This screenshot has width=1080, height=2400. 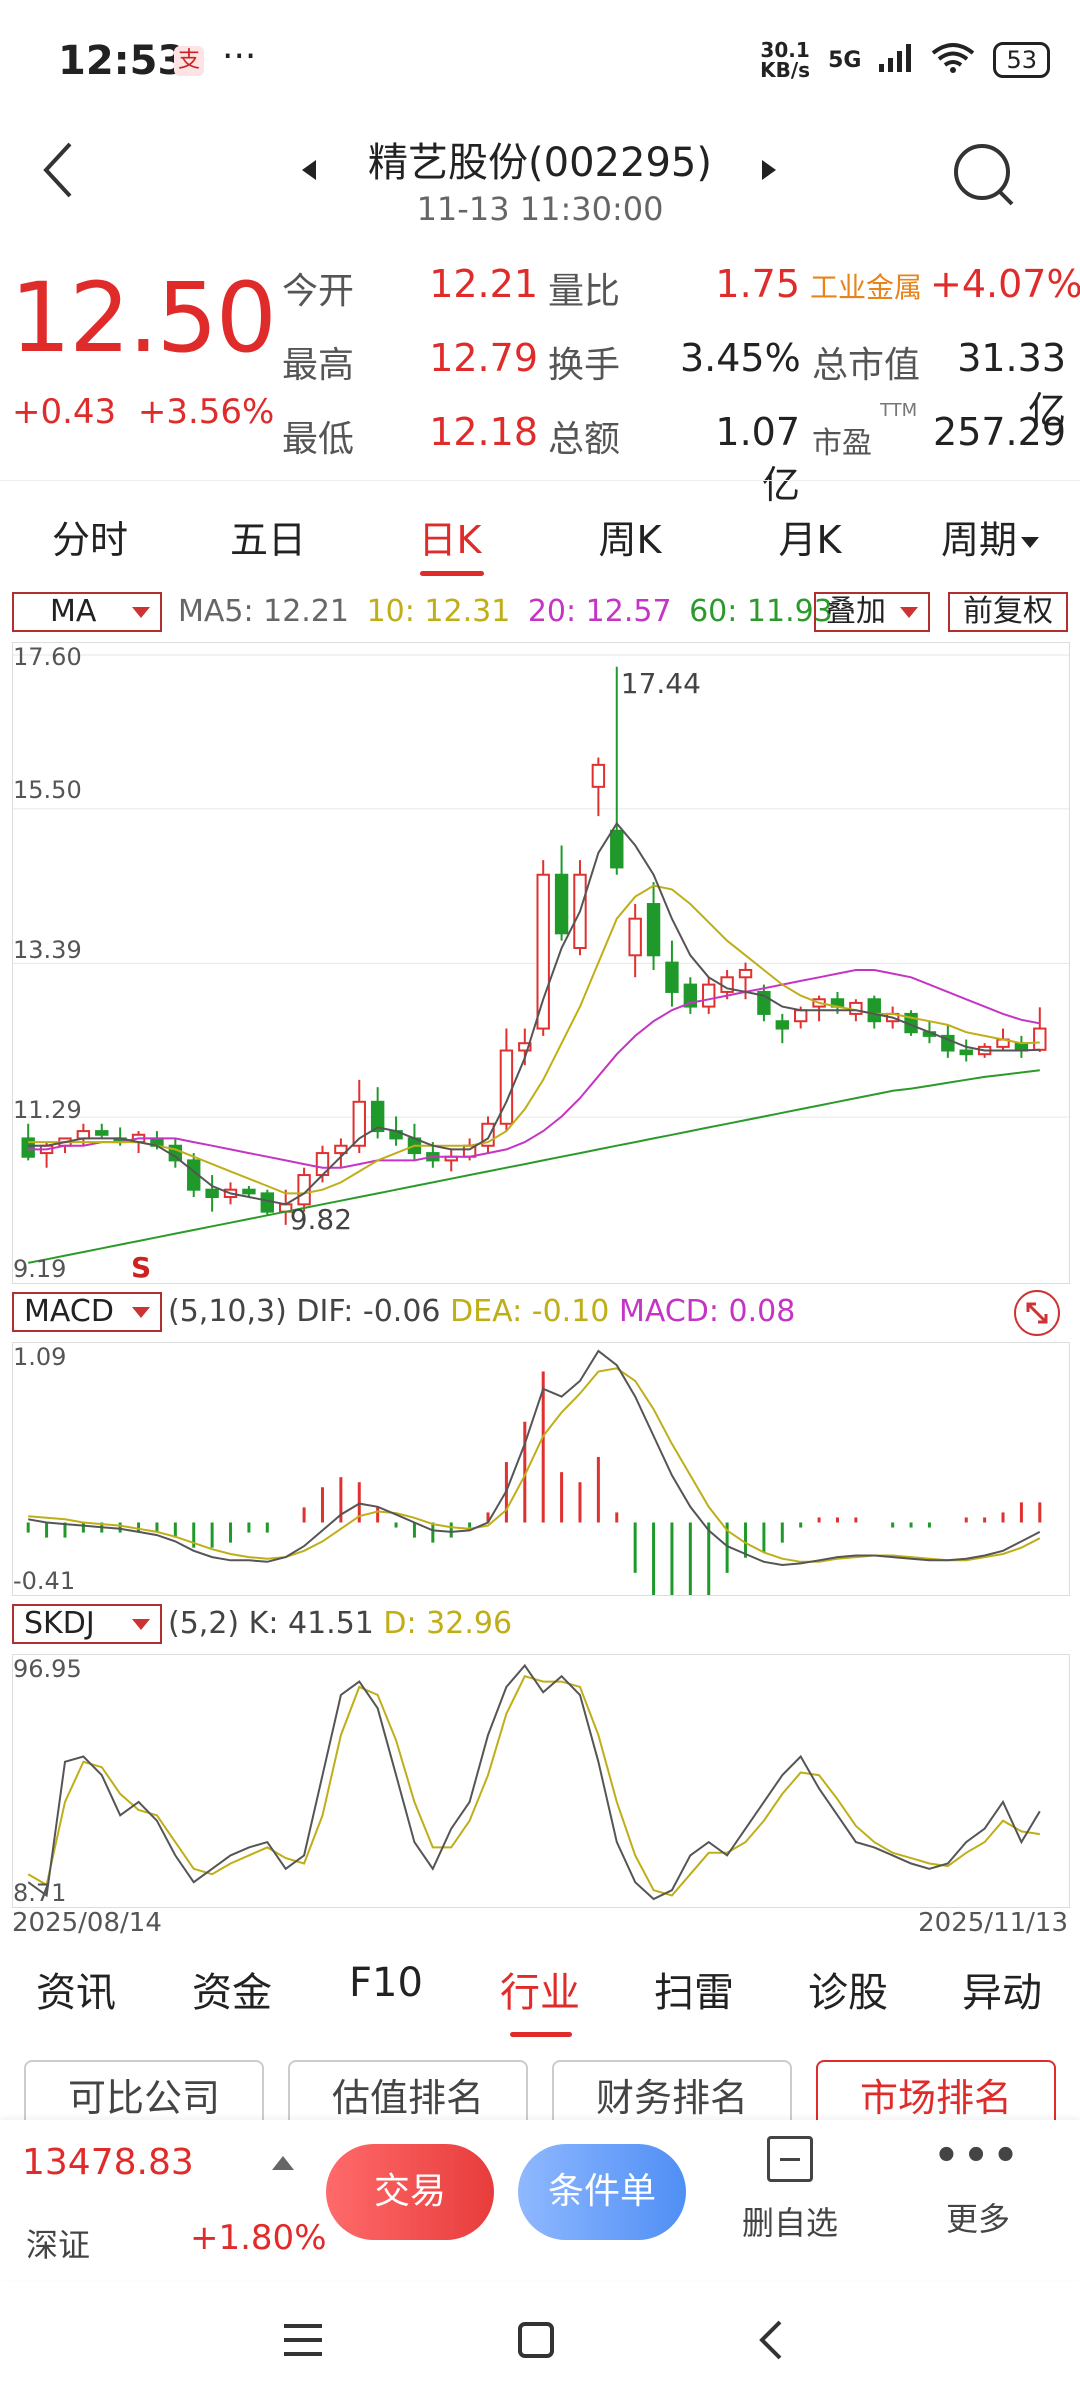 I want to click on period-tabs: 分时 五日 日K 周K 月K 周期, so click(x=540, y=530).